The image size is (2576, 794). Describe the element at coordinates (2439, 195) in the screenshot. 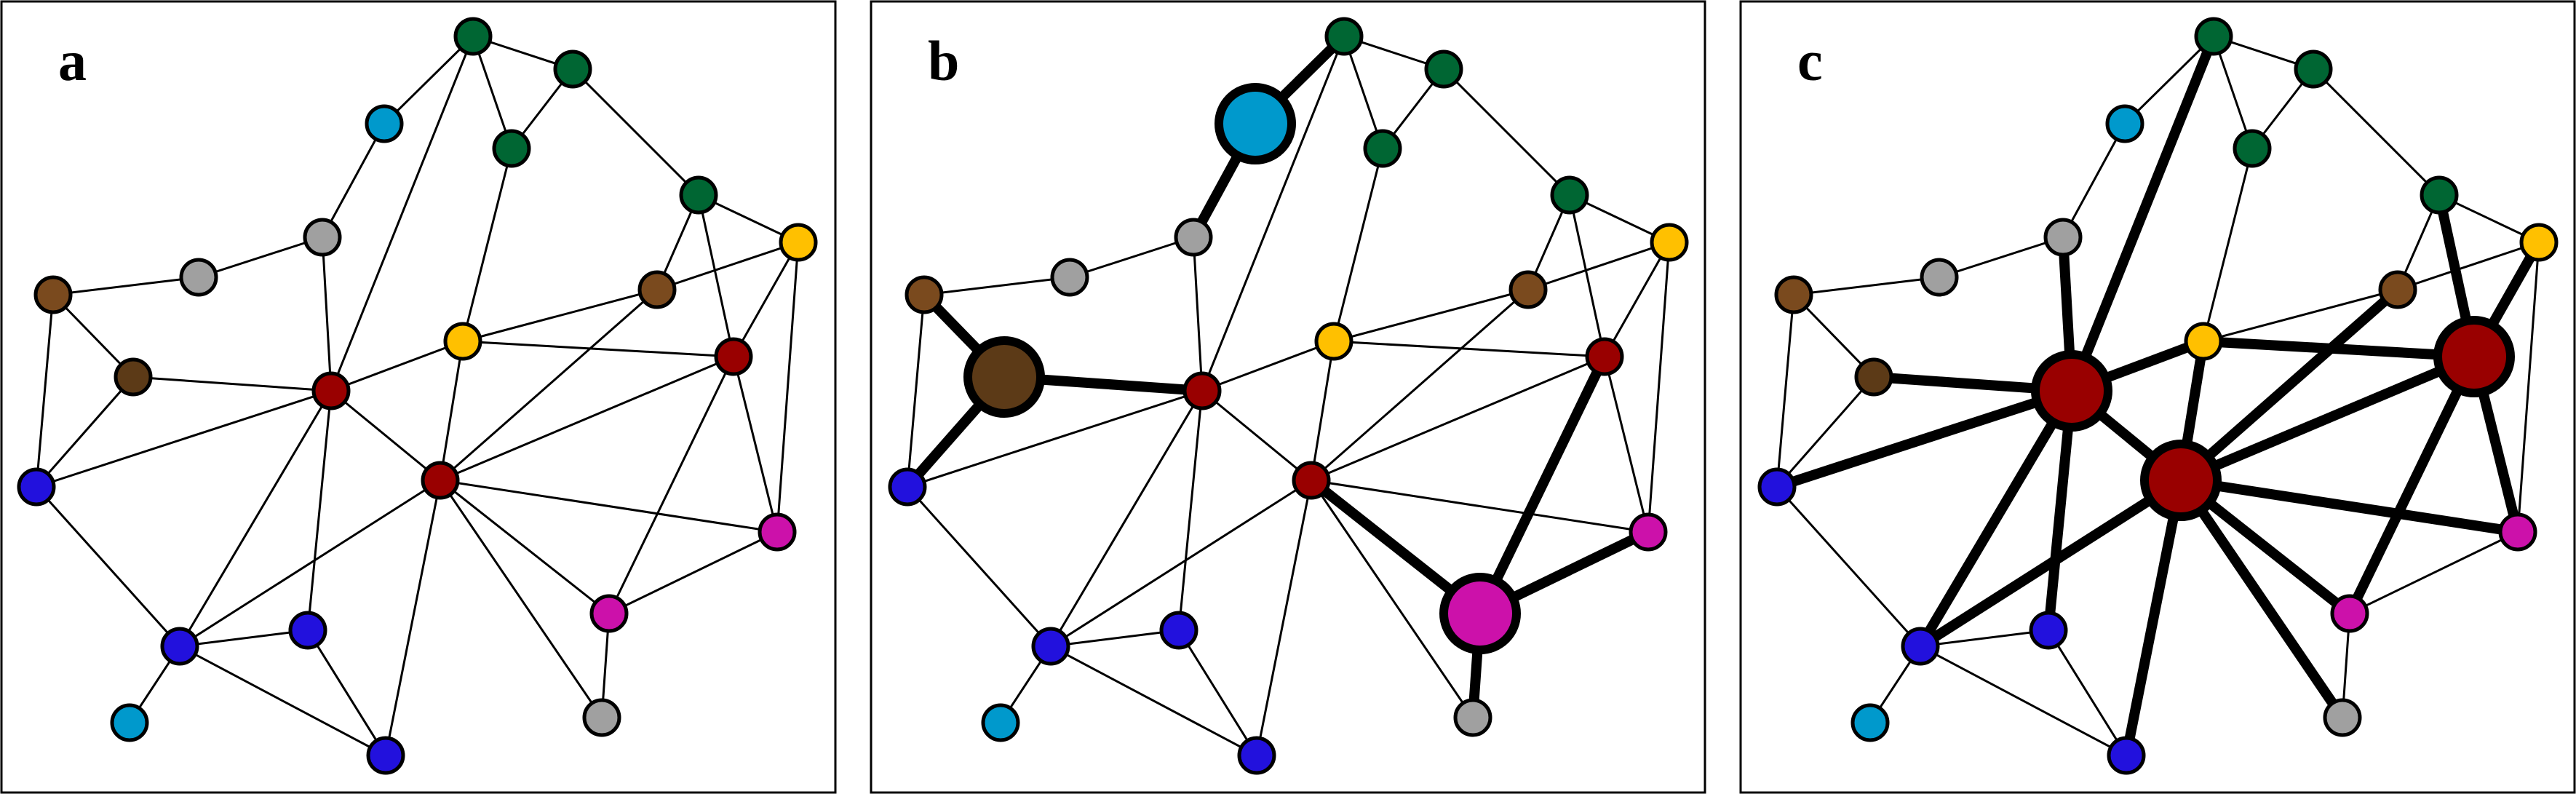

I see `node-n11` at that location.